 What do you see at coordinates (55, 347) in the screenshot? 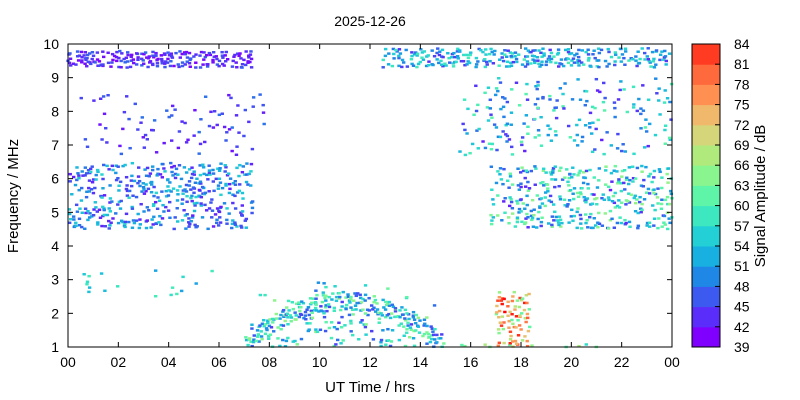
I see `y-tick-label: 1` at bounding box center [55, 347].